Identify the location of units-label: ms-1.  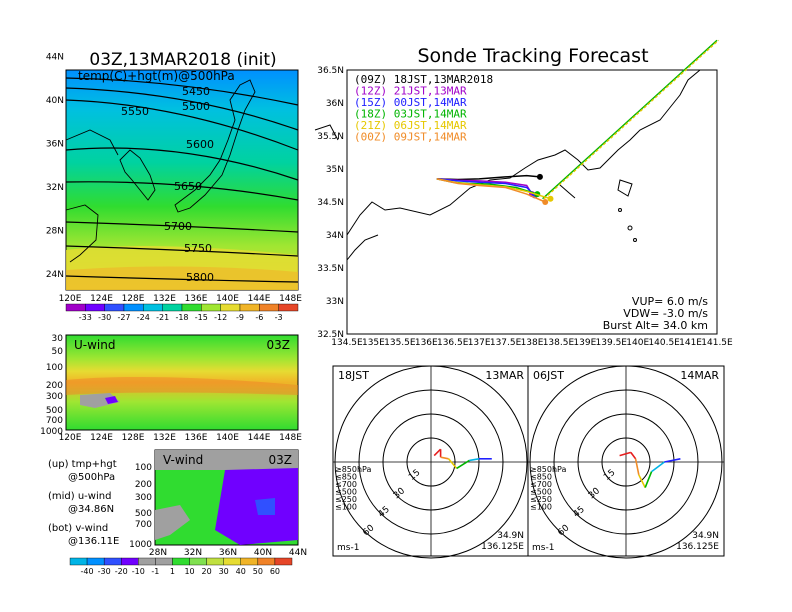
(543, 548).